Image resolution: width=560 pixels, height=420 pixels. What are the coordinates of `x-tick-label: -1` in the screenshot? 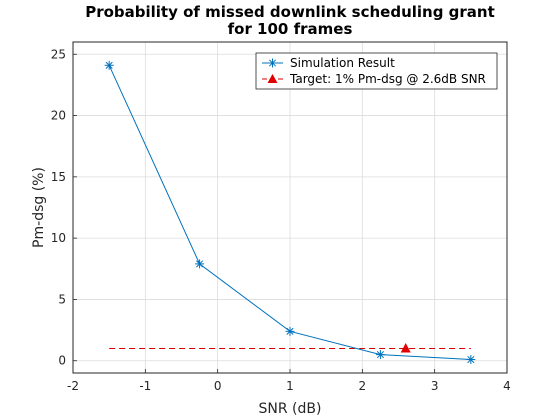 It's located at (145, 386).